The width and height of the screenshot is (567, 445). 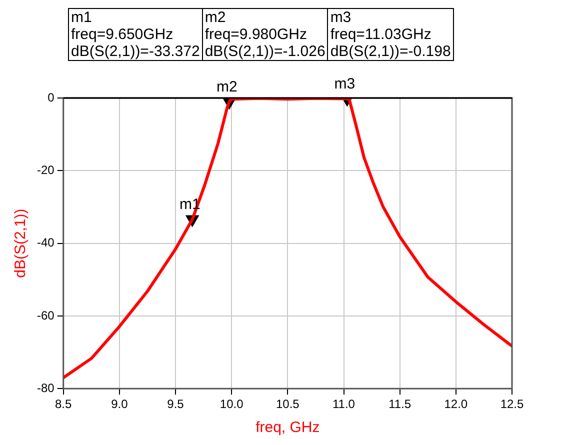 What do you see at coordinates (135, 34) in the screenshot?
I see `text: m1 freq=9.650GHz dB(S(2,1))=-33.372` at bounding box center [135, 34].